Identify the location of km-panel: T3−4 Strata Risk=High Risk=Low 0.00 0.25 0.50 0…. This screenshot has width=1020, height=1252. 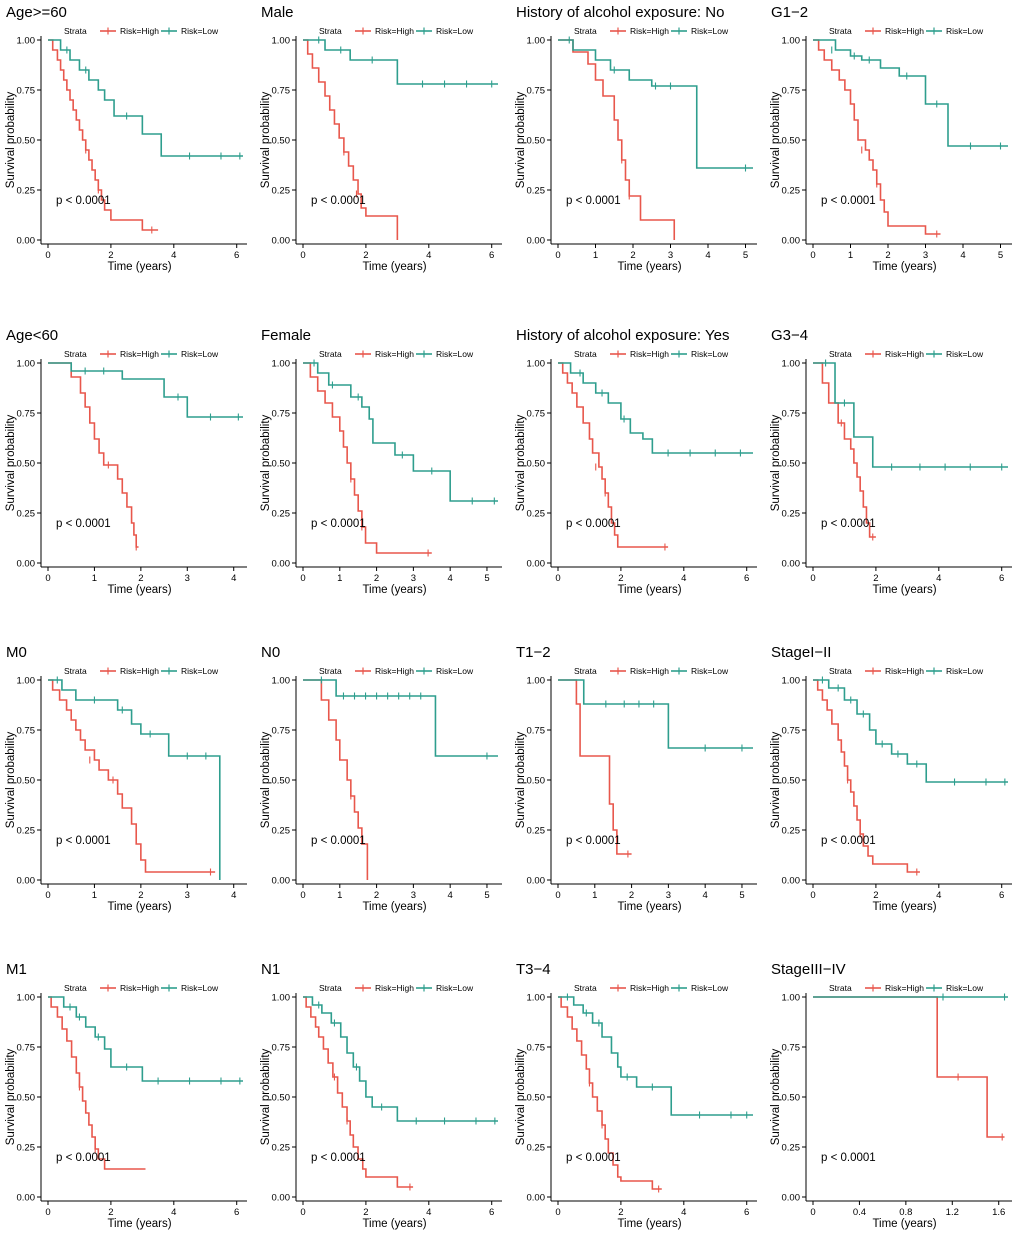
(636, 1095).